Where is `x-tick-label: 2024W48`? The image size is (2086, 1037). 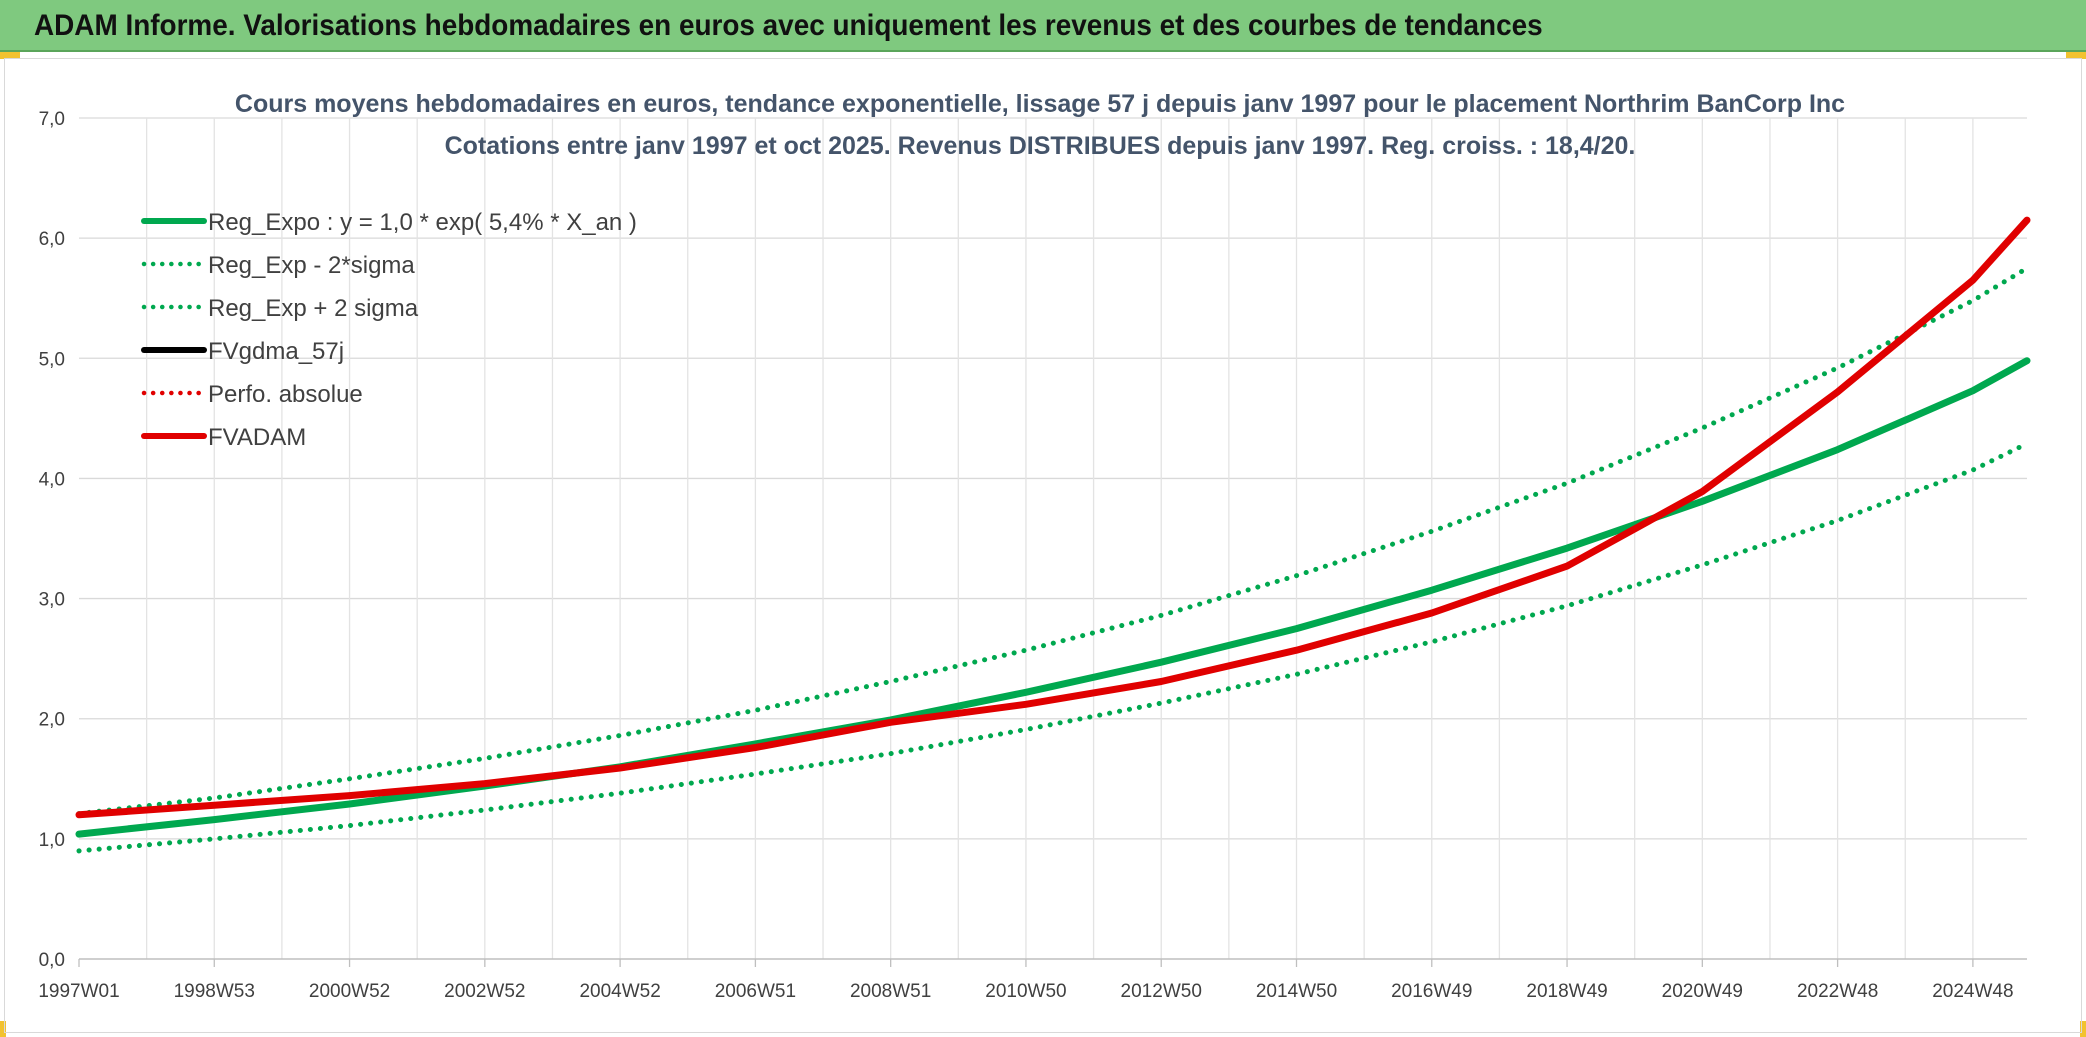 x-tick-label: 2024W48 is located at coordinates (1972, 991).